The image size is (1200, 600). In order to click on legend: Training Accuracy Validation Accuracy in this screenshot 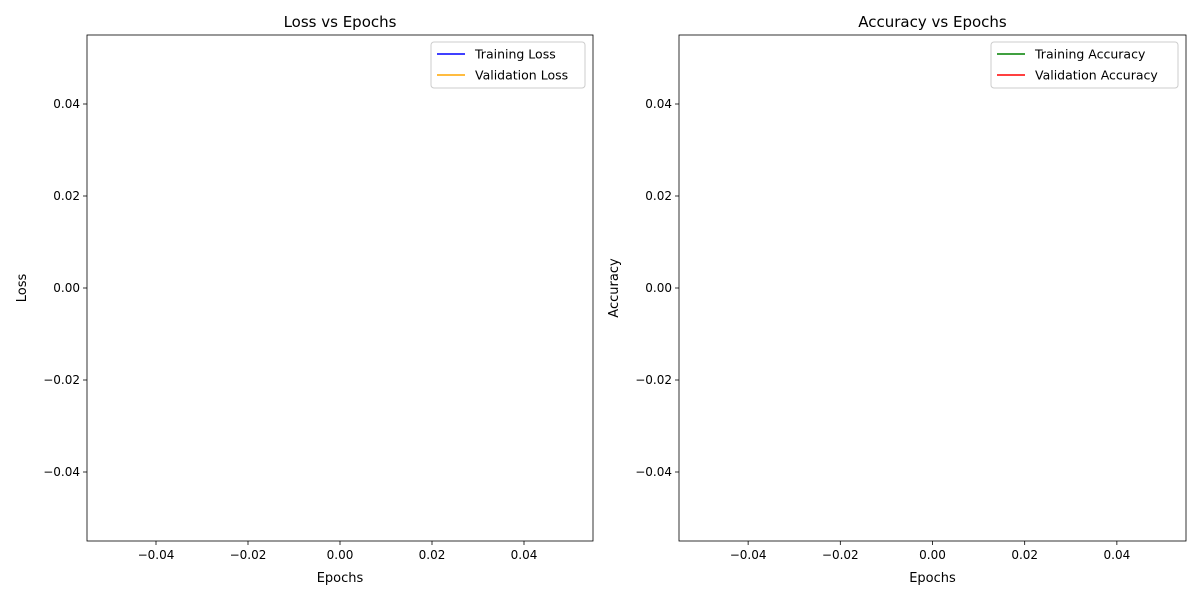, I will do `click(1084, 65)`.